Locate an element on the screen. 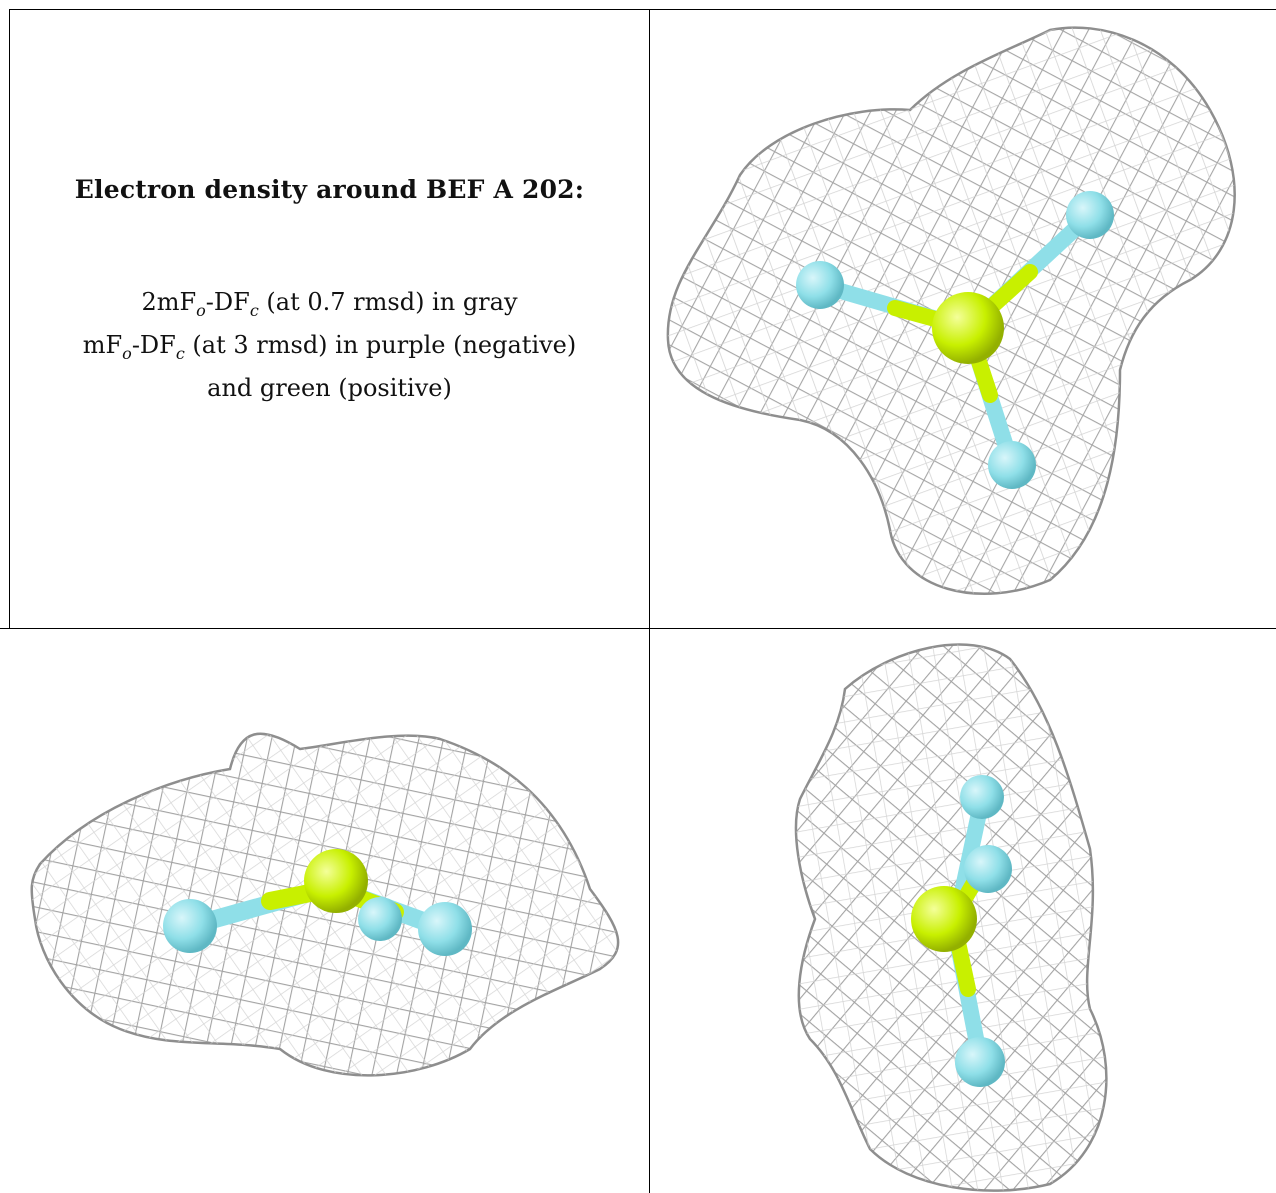  grid-border-left is located at coordinates (9, 318).